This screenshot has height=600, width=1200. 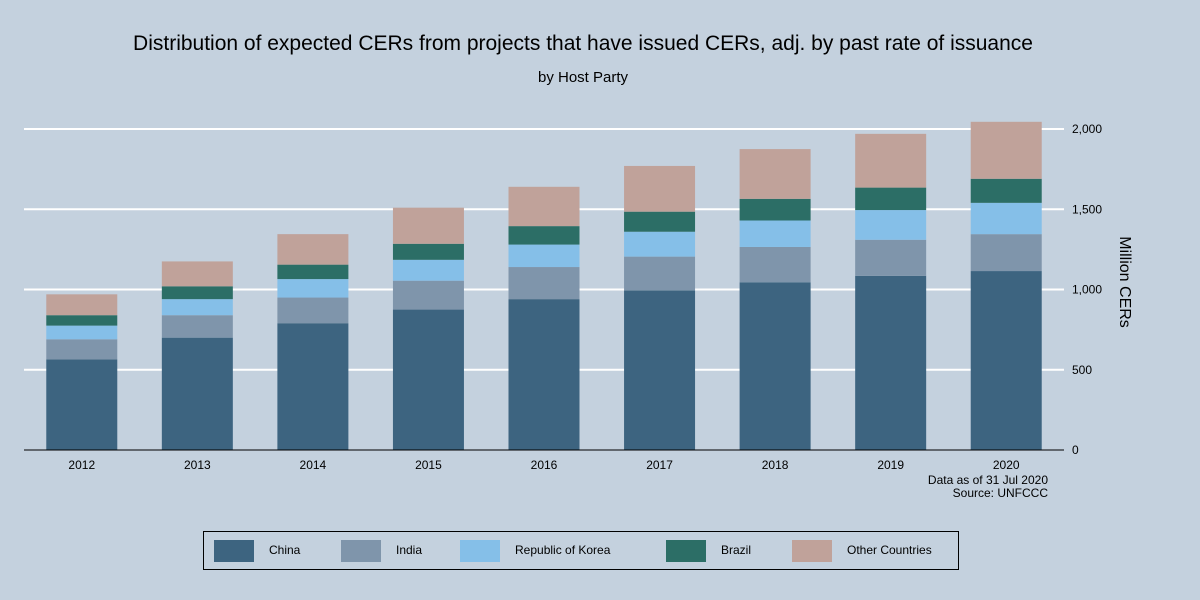 What do you see at coordinates (1087, 209) in the screenshot?
I see `y-tick-label: 1,500` at bounding box center [1087, 209].